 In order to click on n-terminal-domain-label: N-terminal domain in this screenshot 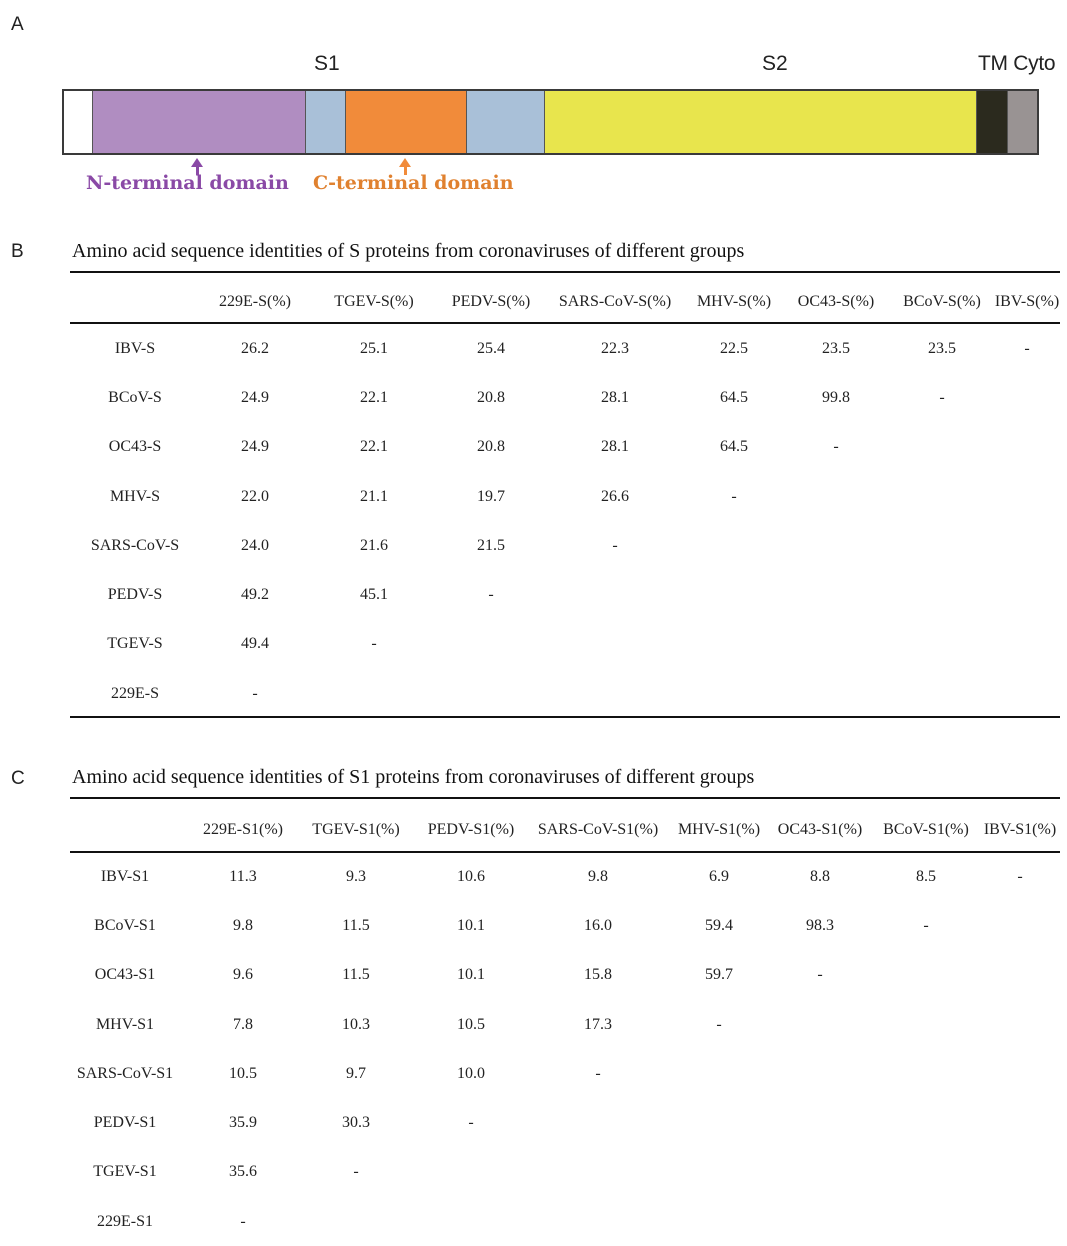, I will do `click(187, 183)`.